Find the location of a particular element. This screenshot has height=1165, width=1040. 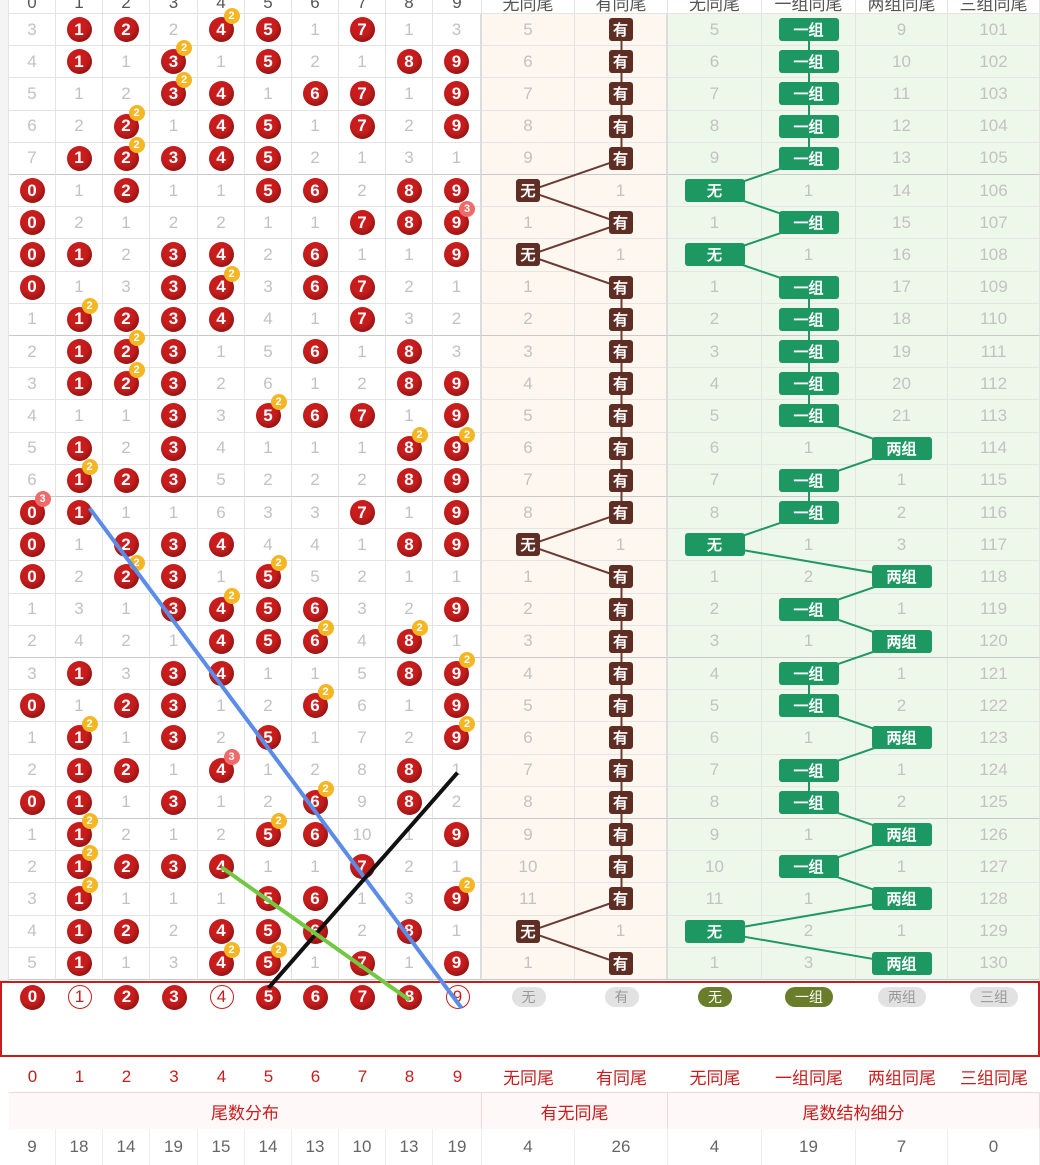

mark-ball: 2 is located at coordinates (126, 997).